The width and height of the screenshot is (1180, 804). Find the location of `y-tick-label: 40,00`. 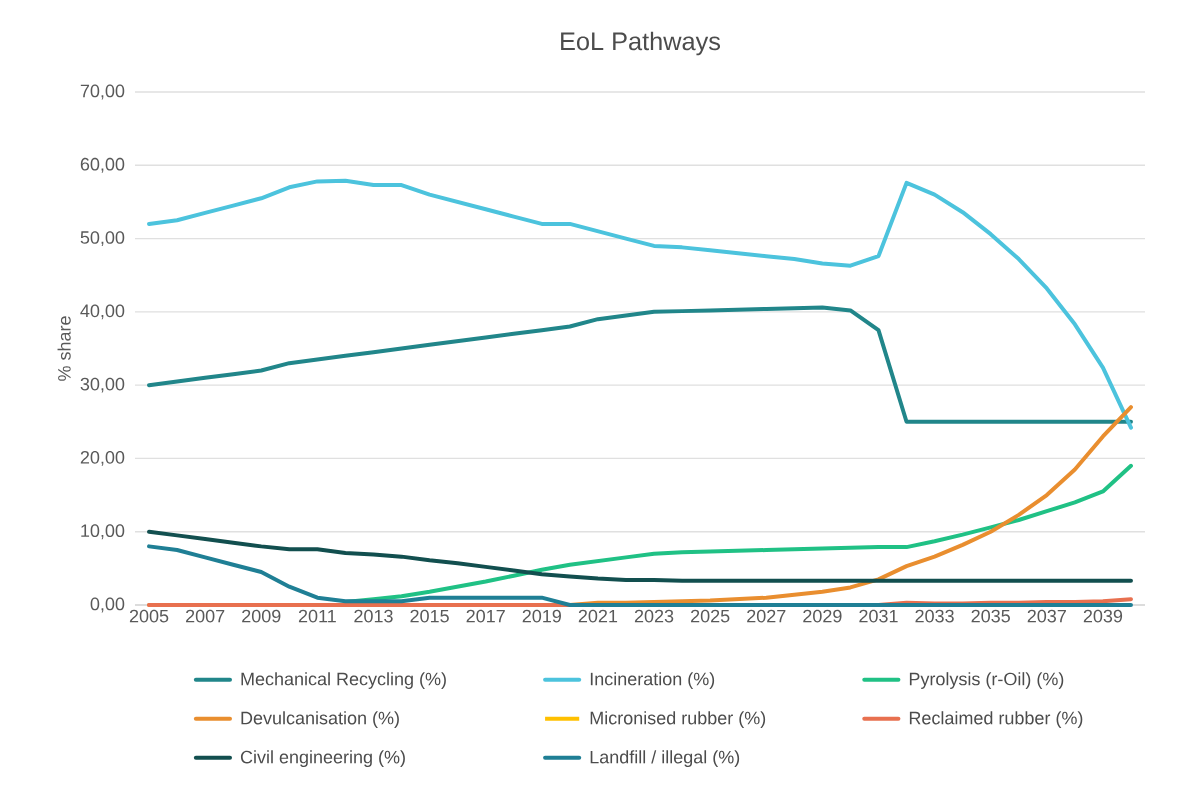

y-tick-label: 40,00 is located at coordinates (102, 312).